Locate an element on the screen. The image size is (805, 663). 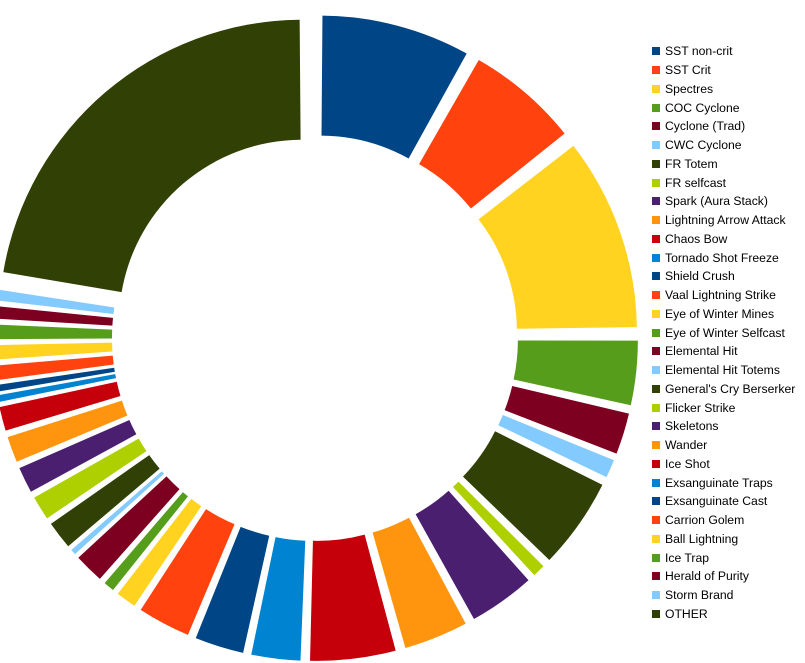
pie-slice-exsanguinate-traps is located at coordinates (58, 388).